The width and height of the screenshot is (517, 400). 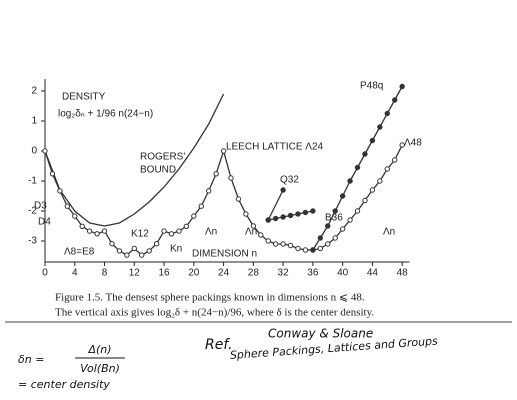 I want to click on x-tick-label: 48, so click(x=403, y=273).